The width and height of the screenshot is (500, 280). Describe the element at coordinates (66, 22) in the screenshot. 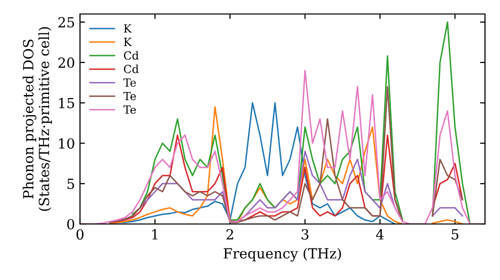

I see `y-tick-label: 25` at that location.